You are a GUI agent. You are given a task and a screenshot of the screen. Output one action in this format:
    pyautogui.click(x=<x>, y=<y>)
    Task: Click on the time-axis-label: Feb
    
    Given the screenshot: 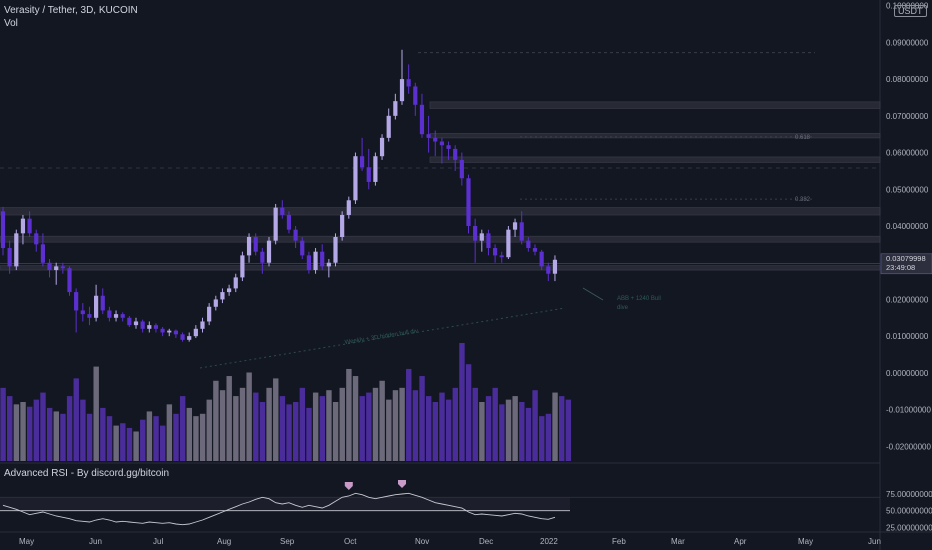 What is the action you would take?
    pyautogui.click(x=619, y=541)
    